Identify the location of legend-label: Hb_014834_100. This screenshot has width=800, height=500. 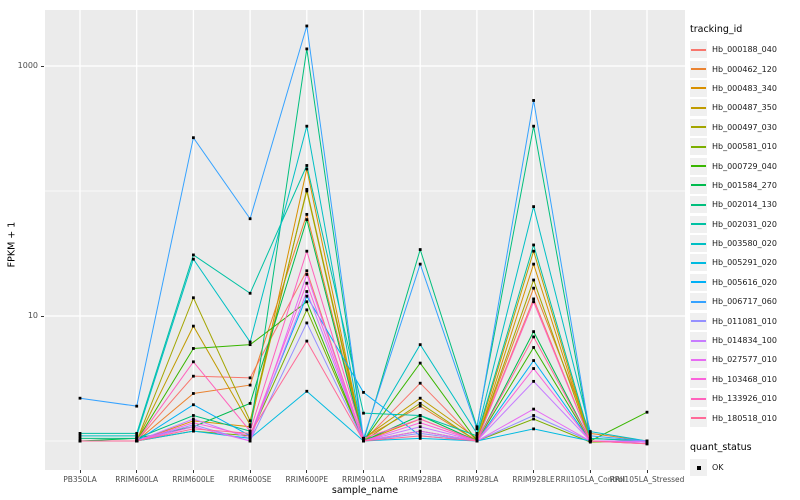
(744, 341).